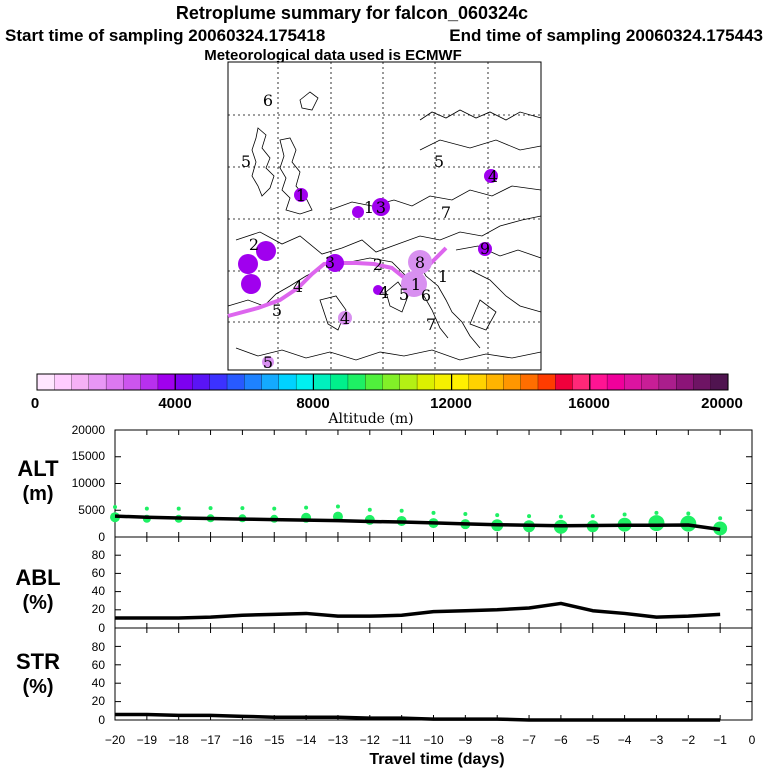 This screenshot has height=768, width=768. I want to click on map-day-label: 4, so click(384, 292).